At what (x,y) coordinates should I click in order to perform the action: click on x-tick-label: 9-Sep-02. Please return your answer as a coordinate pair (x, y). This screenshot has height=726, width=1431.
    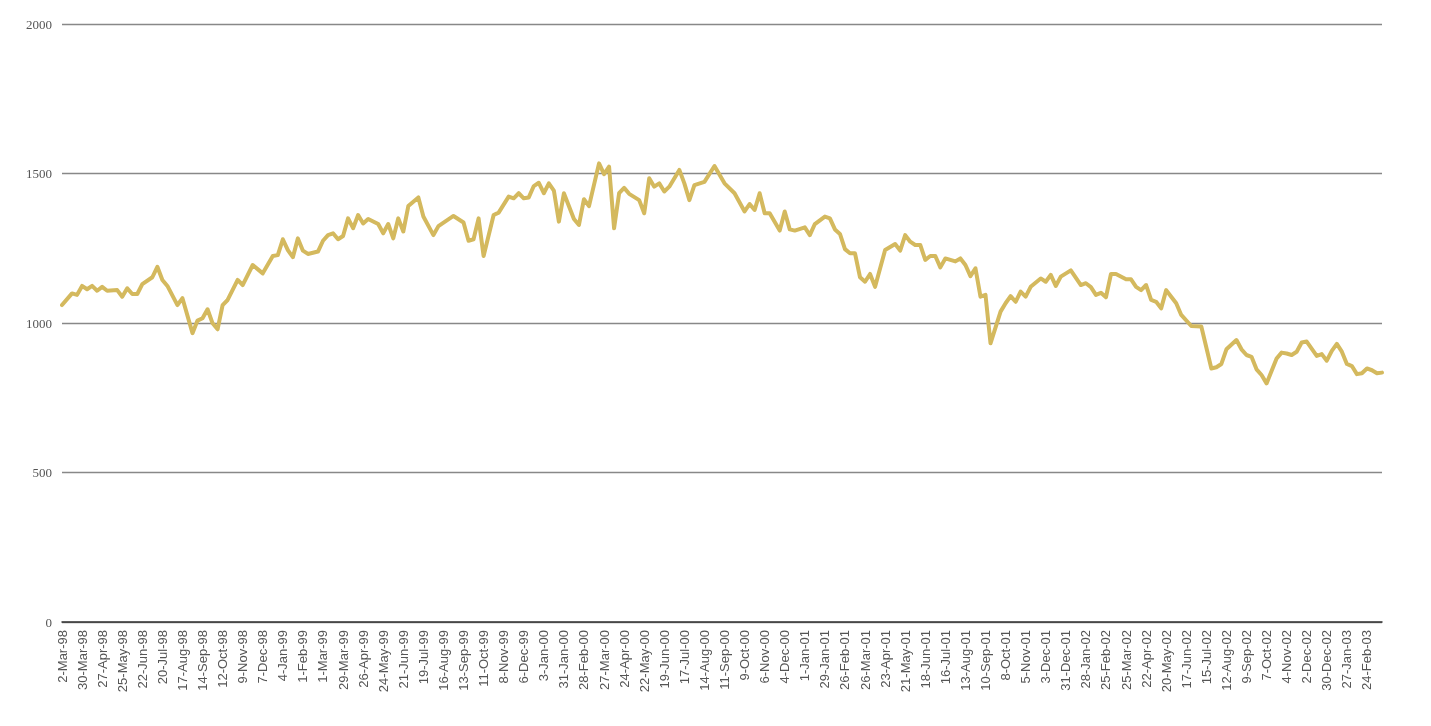
    Looking at the image, I should click on (1246, 657).